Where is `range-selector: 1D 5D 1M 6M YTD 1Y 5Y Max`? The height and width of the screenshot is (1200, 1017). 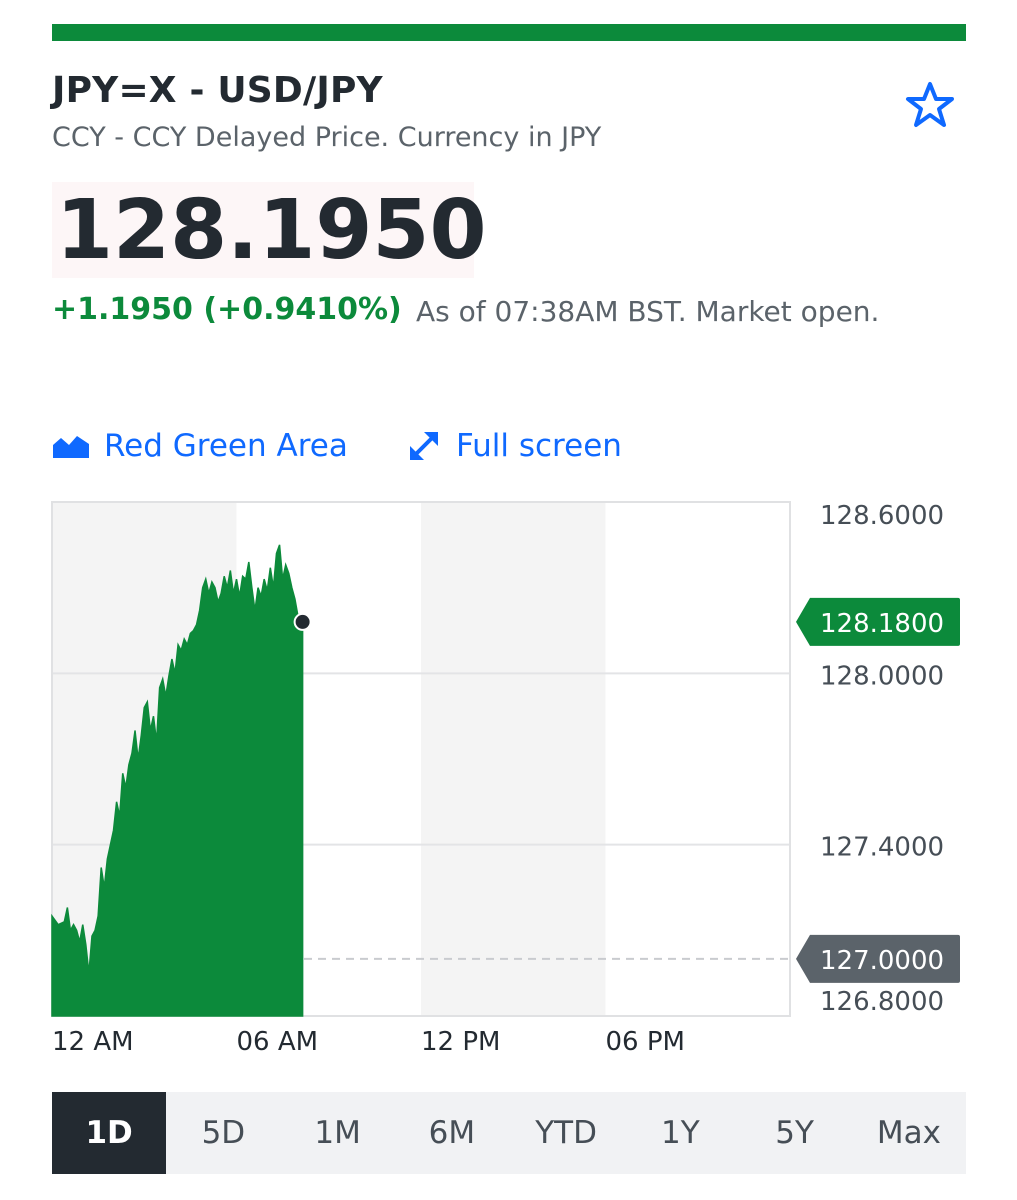 range-selector: 1D 5D 1M 6M YTD 1Y 5Y Max is located at coordinates (509, 1133).